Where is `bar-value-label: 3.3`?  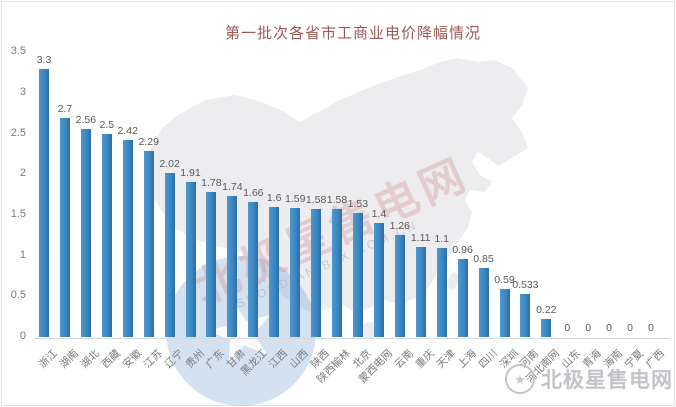 bar-value-label: 3.3 is located at coordinates (44, 59).